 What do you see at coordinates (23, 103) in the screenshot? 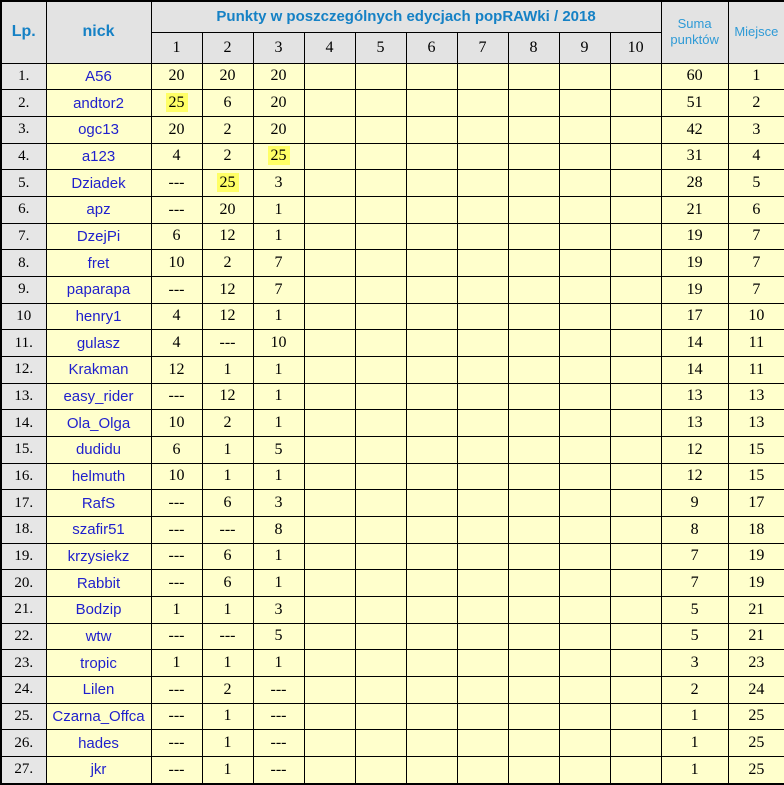
I see `row-number-cell: 2.` at bounding box center [23, 103].